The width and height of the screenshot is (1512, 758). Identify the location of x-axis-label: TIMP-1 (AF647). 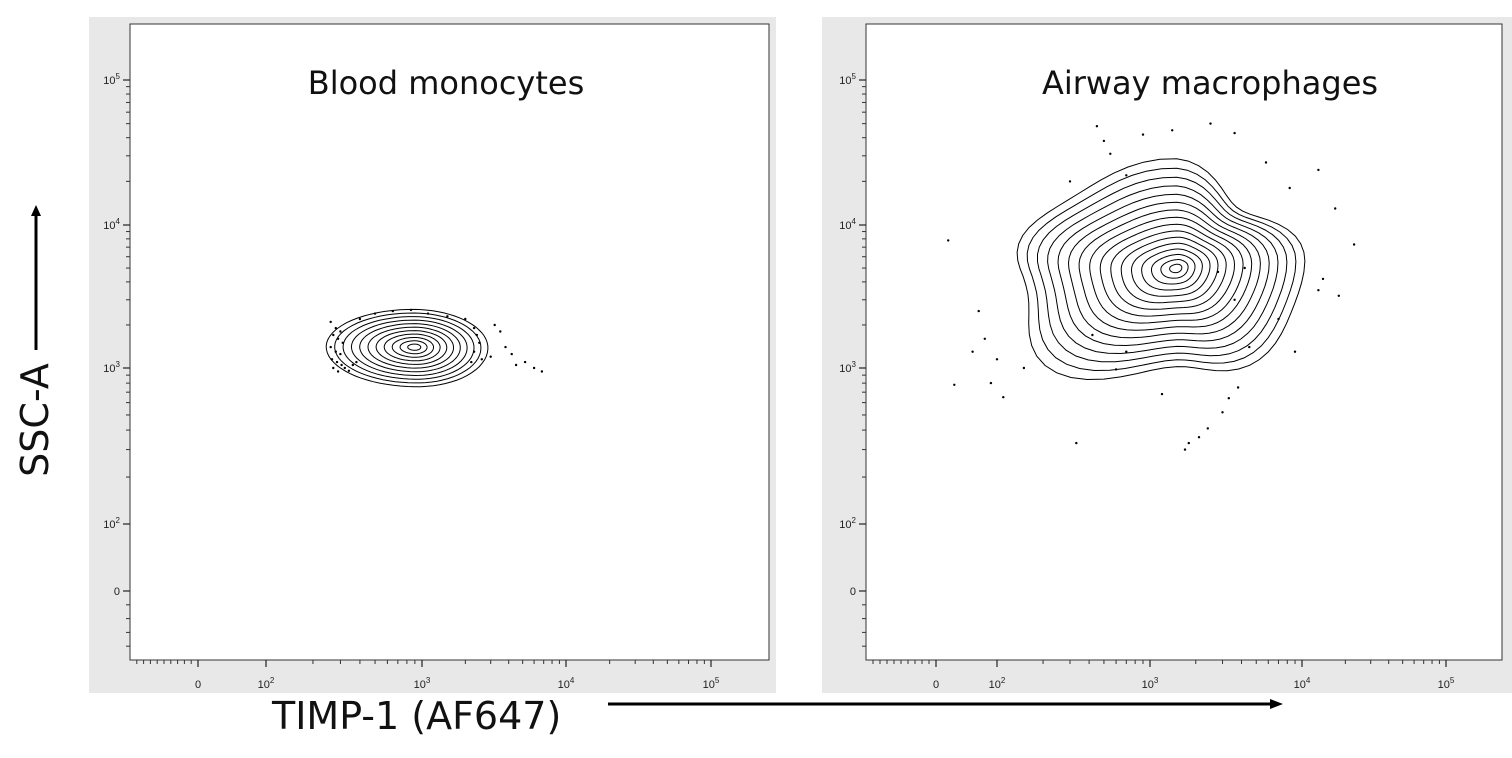
(416, 716).